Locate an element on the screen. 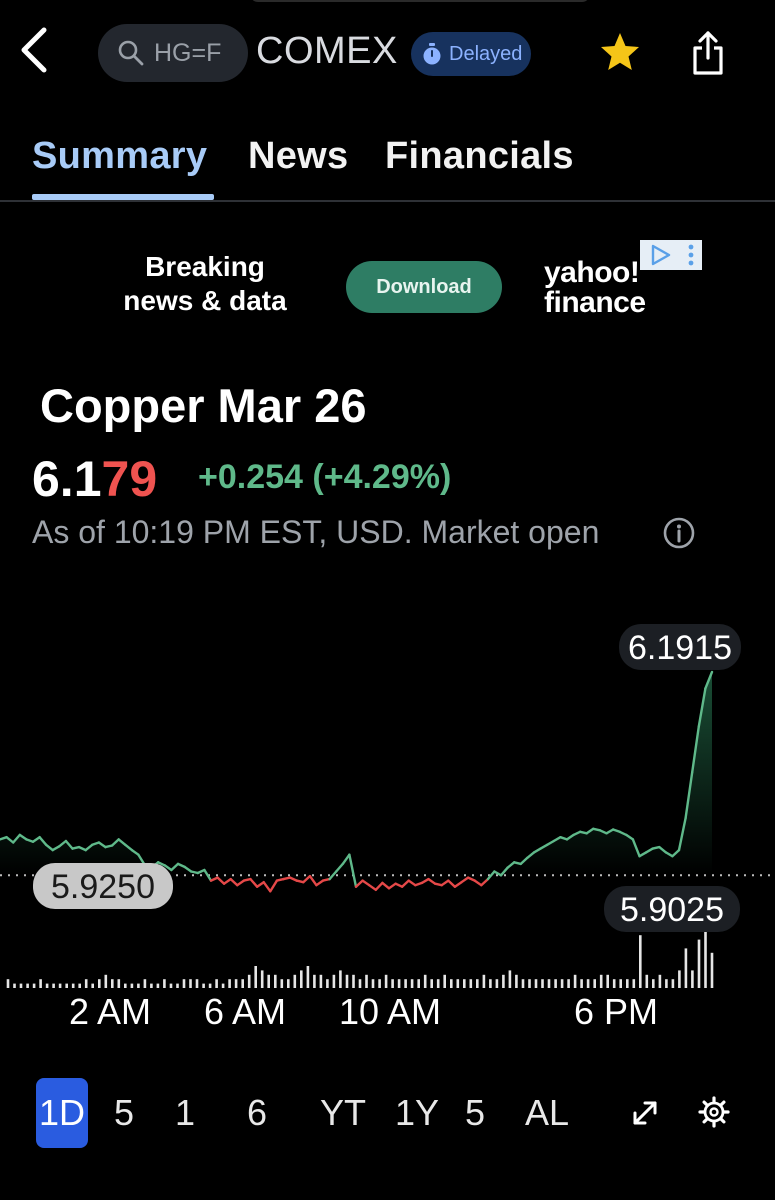 The image size is (775, 1200). price-highlight: 79 is located at coordinates (129, 479).